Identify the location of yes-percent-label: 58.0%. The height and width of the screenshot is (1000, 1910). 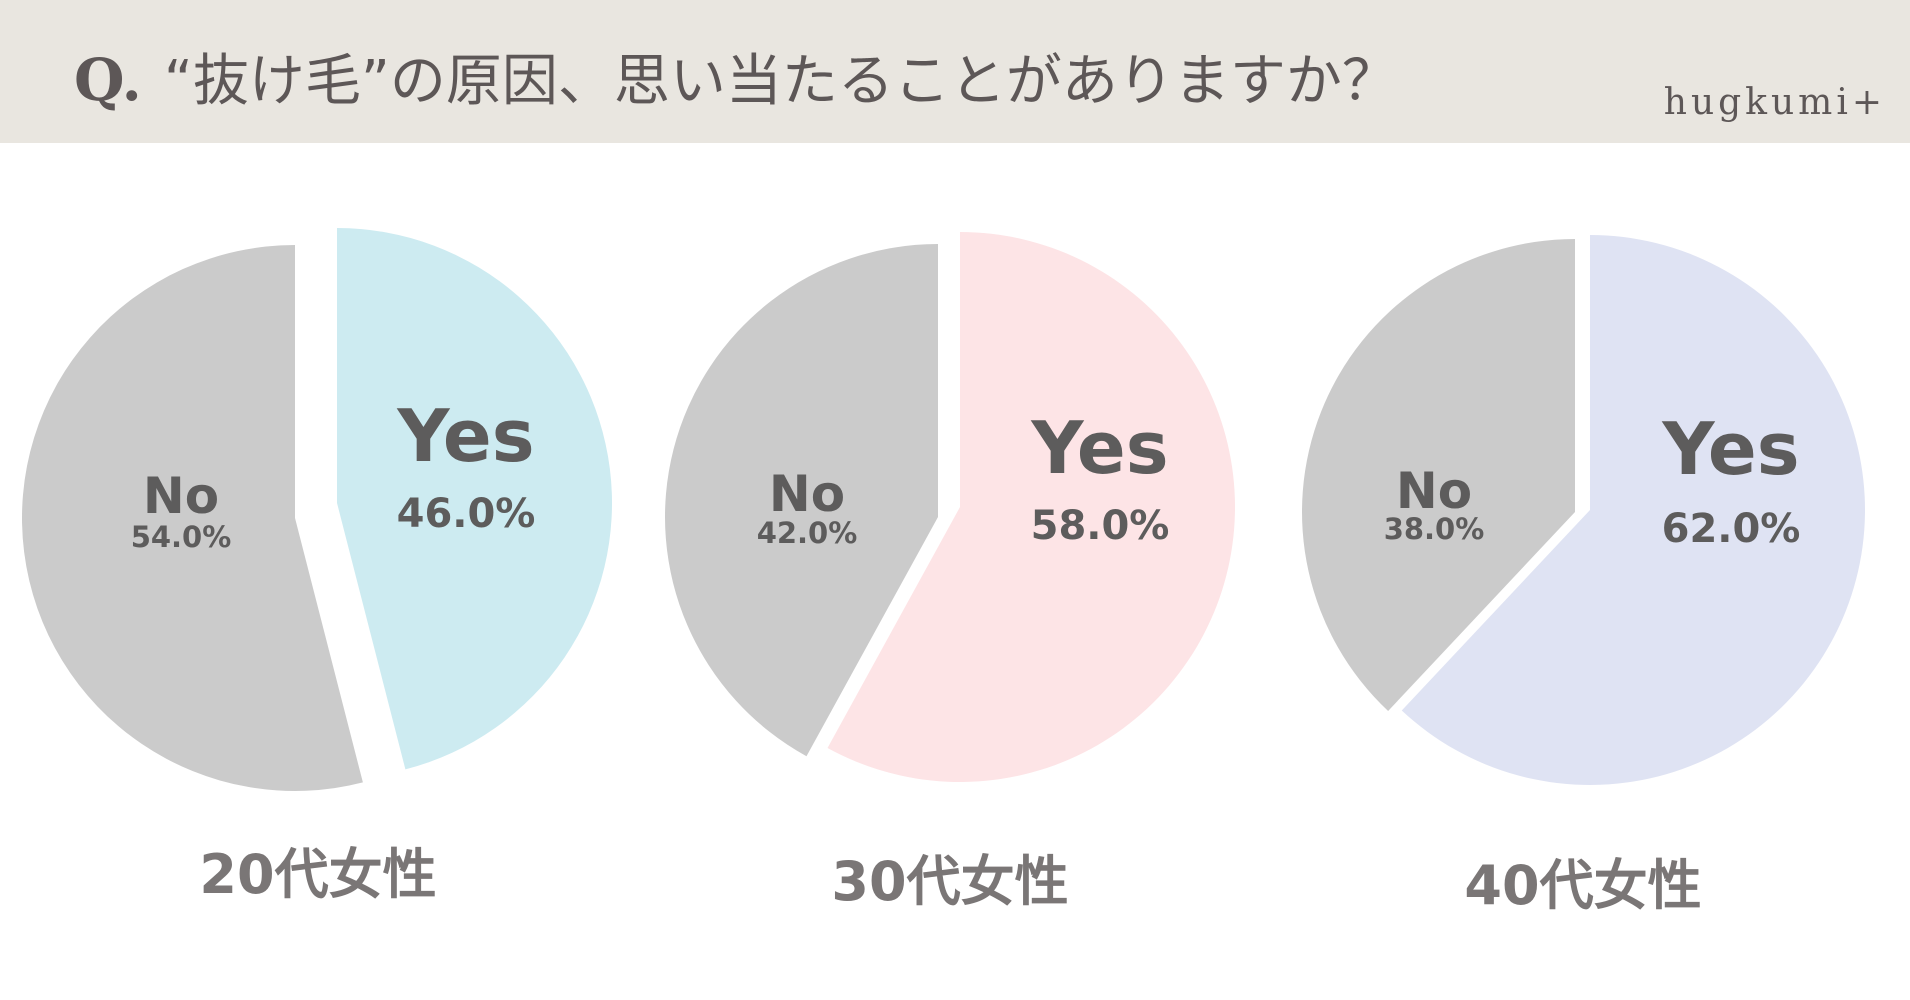
(1100, 526).